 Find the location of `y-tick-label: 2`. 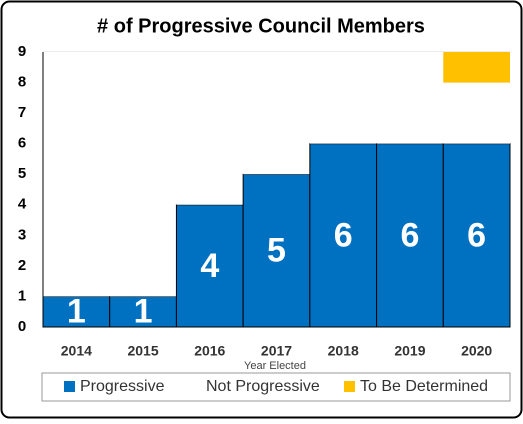

y-tick-label: 2 is located at coordinates (22, 265).